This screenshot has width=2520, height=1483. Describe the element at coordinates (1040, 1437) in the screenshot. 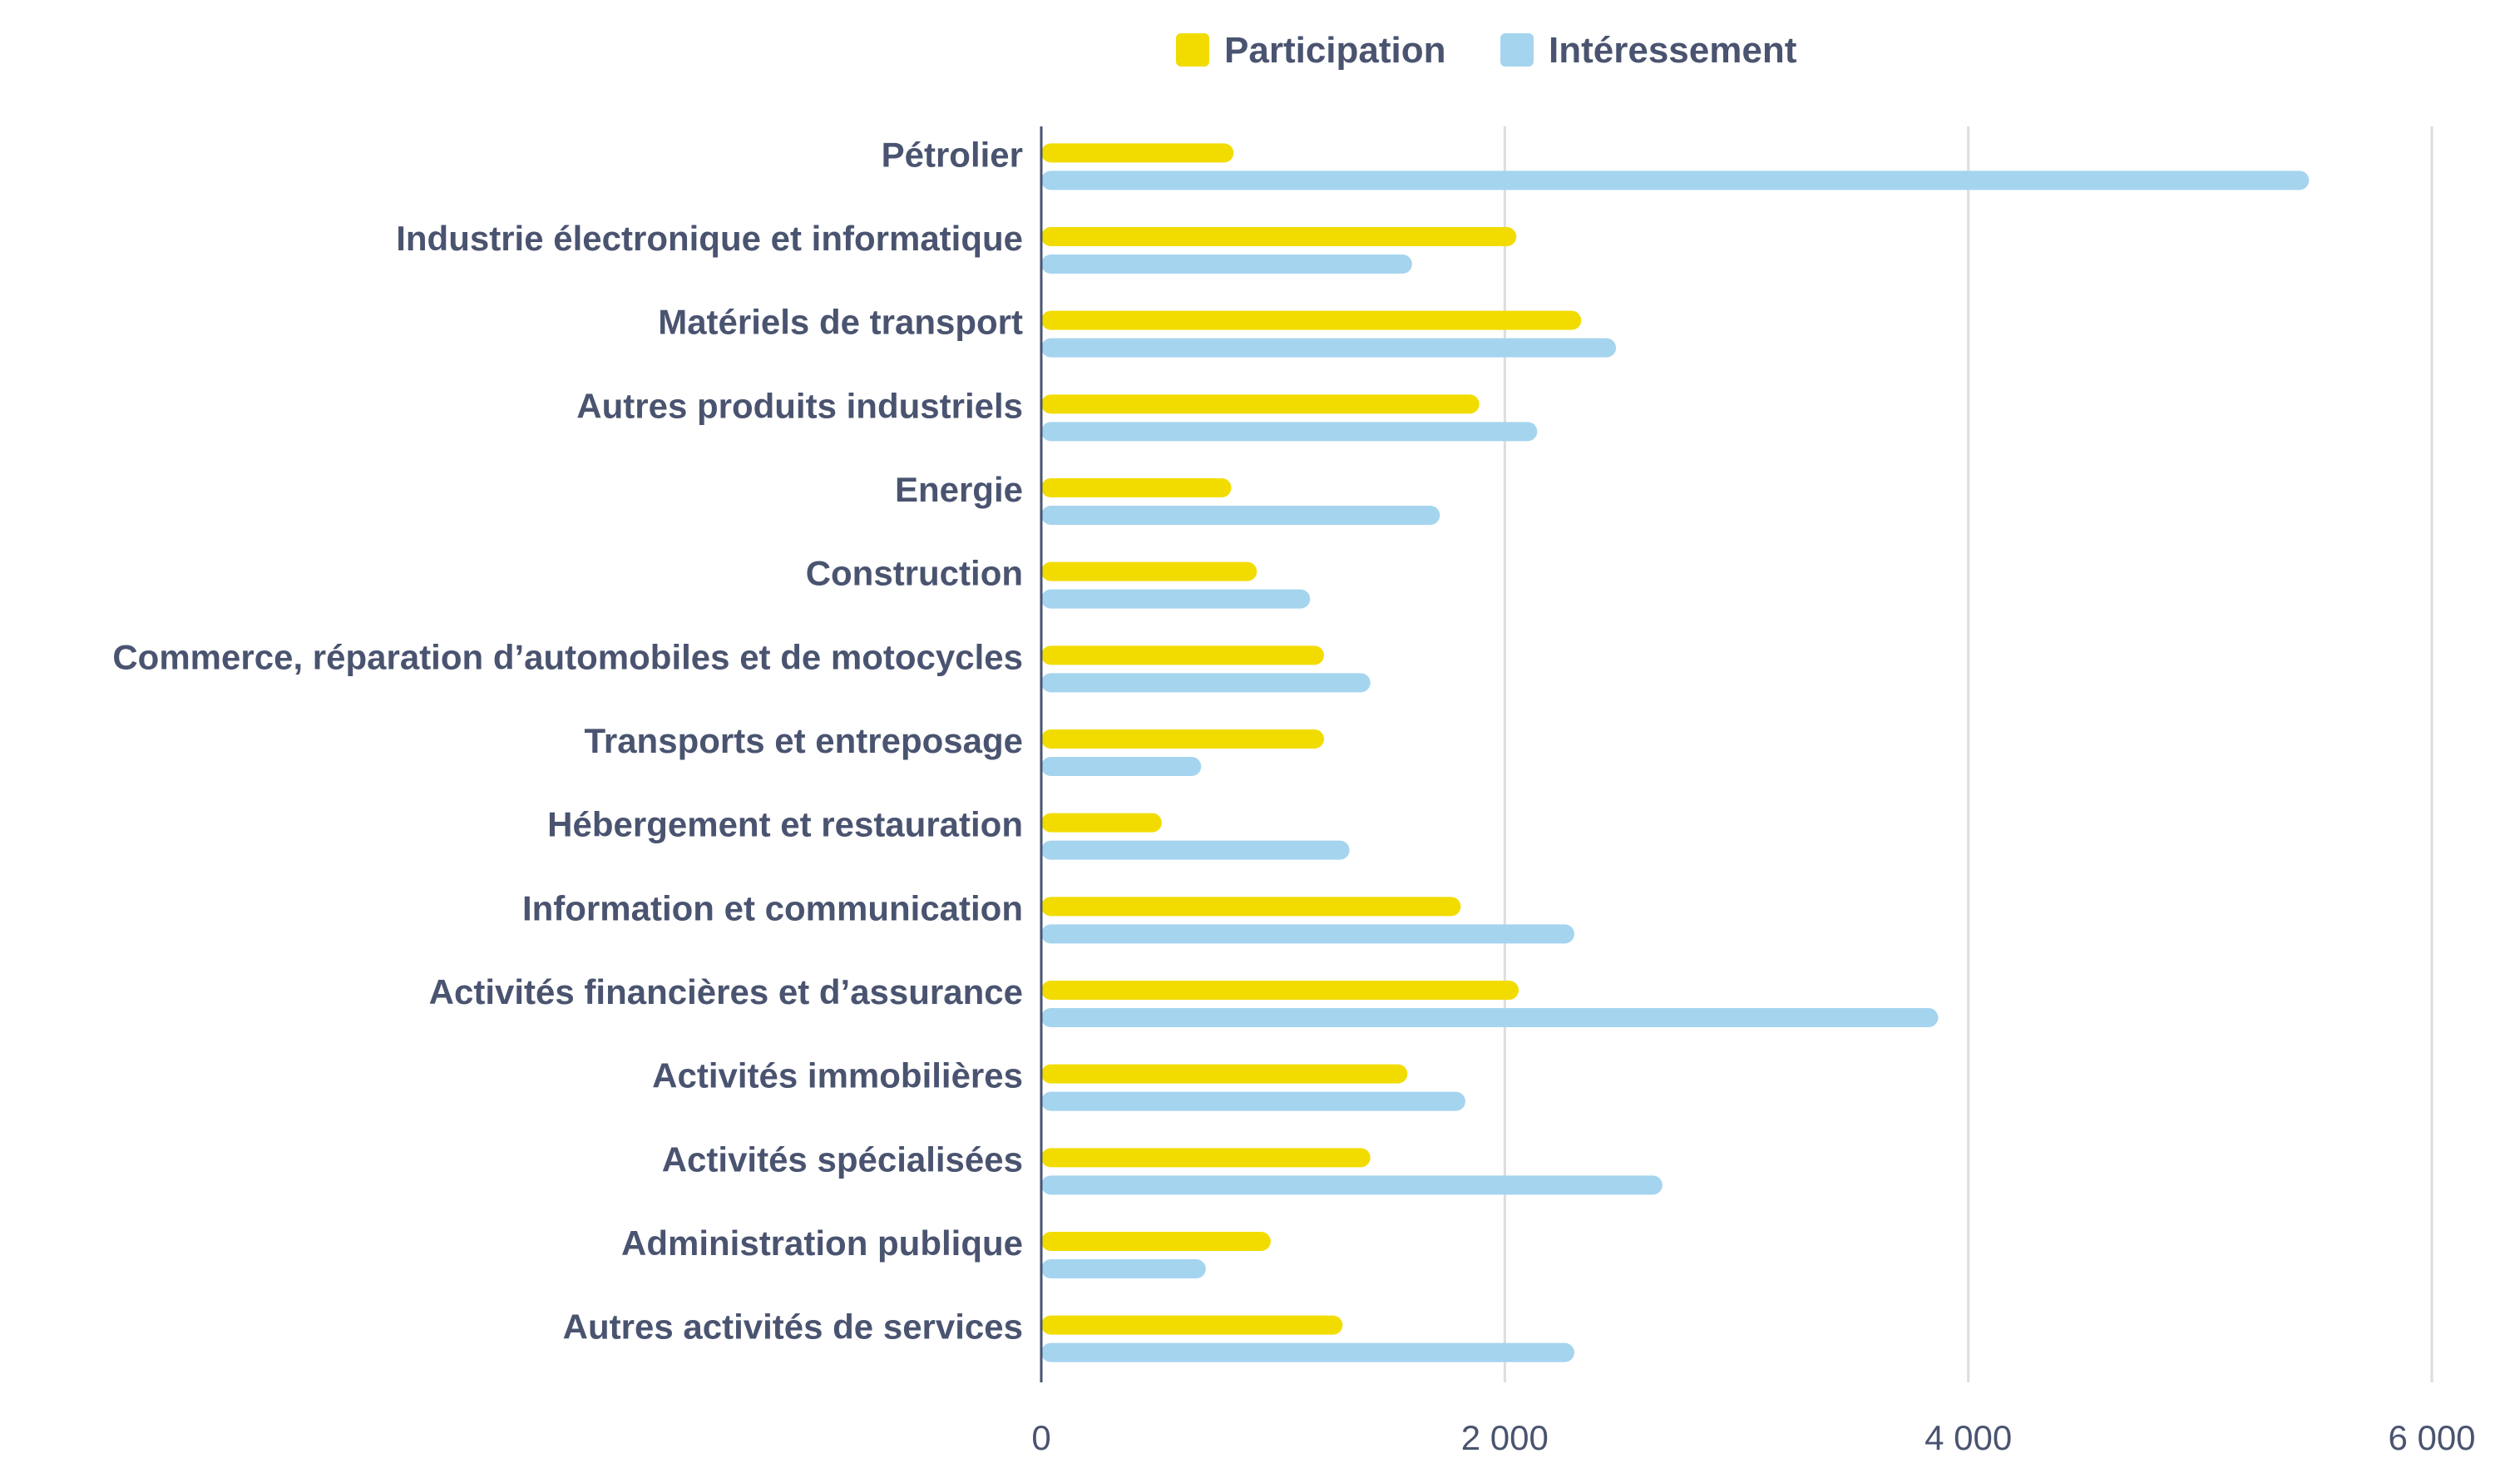

I see `x-tick-label: 0` at that location.